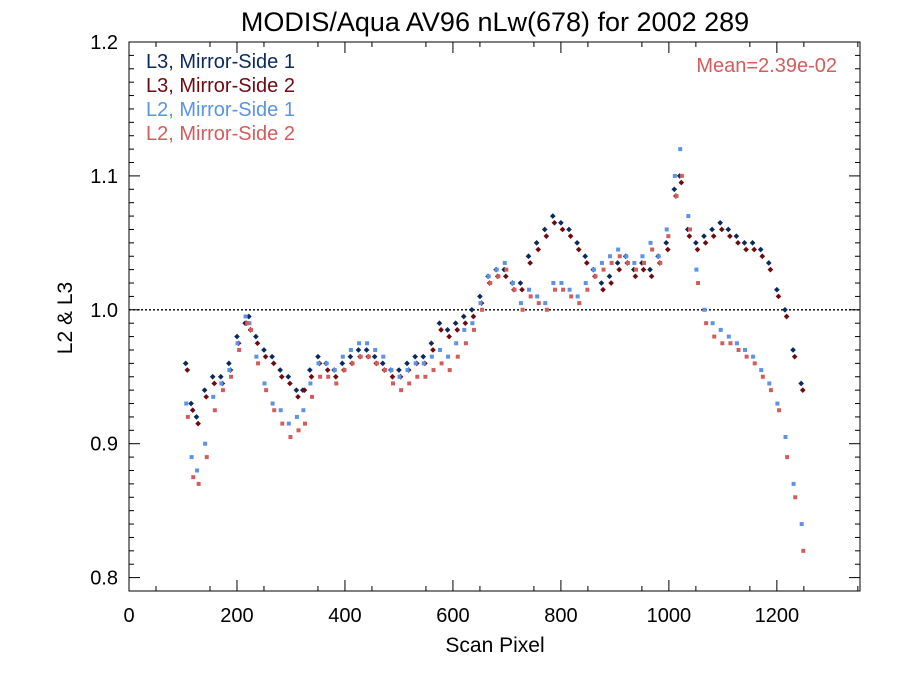 The height and width of the screenshot is (680, 900). I want to click on x-tick-label: 1200, so click(777, 616).